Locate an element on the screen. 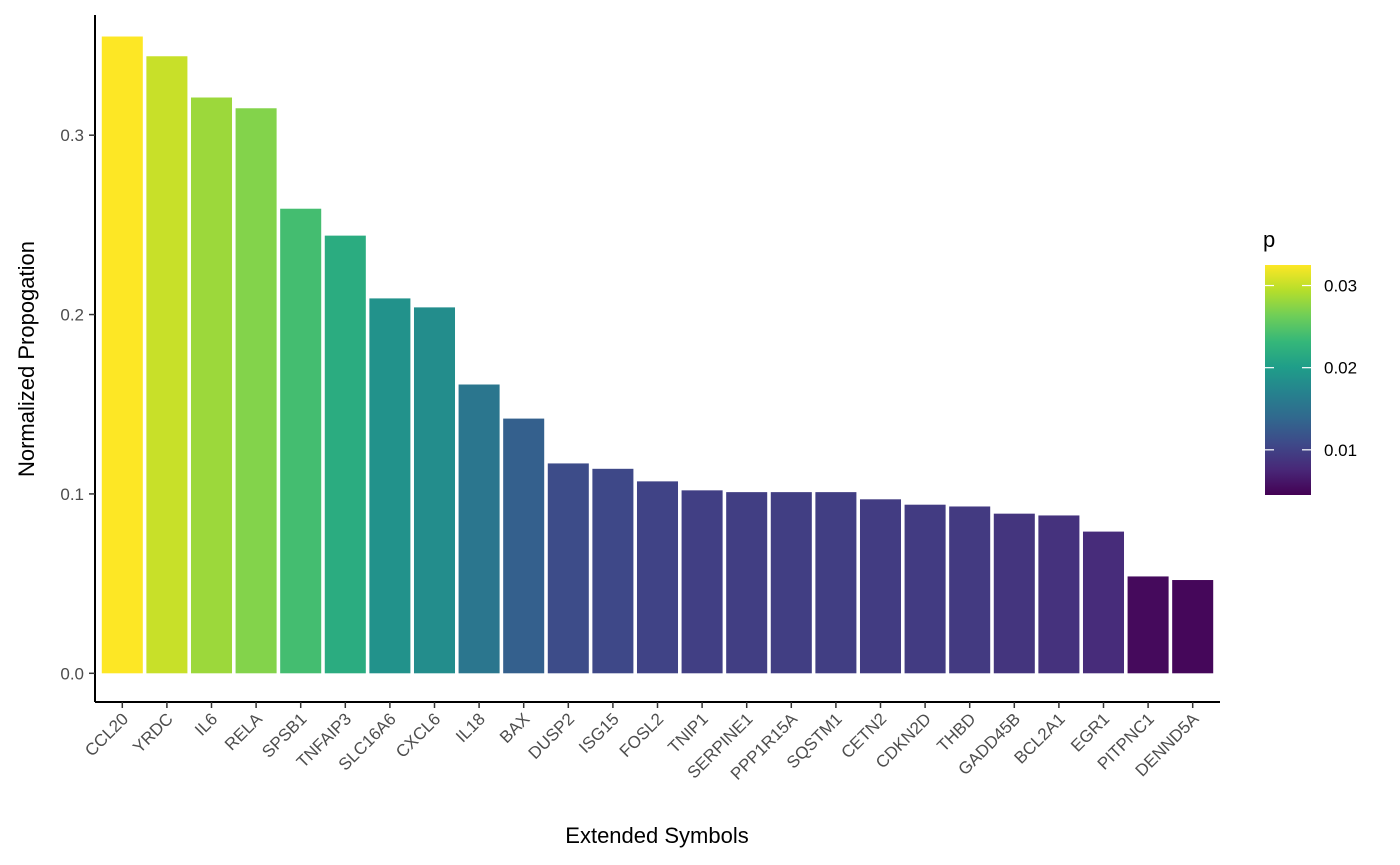  x-axis-title: Extended Symbols is located at coordinates (656, 835).